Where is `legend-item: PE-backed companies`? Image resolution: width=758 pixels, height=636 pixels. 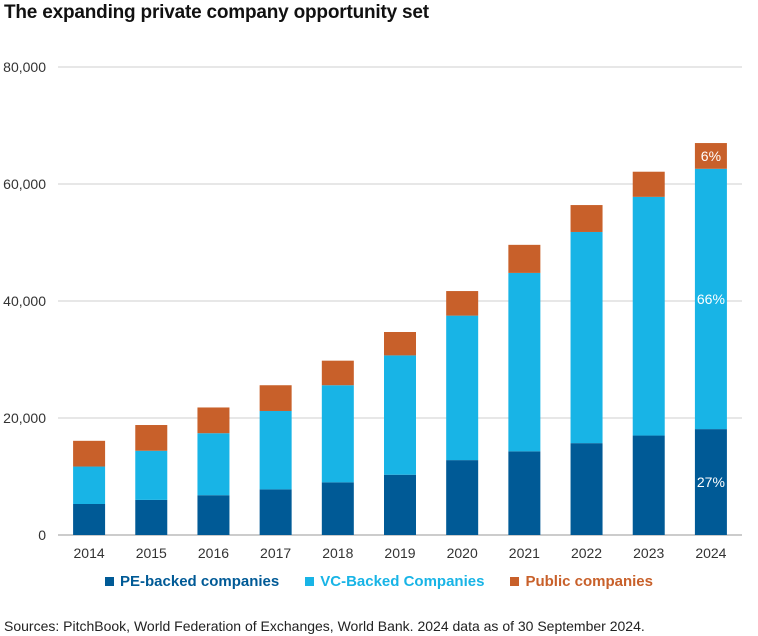
legend-item: PE-backed companies is located at coordinates (192, 581).